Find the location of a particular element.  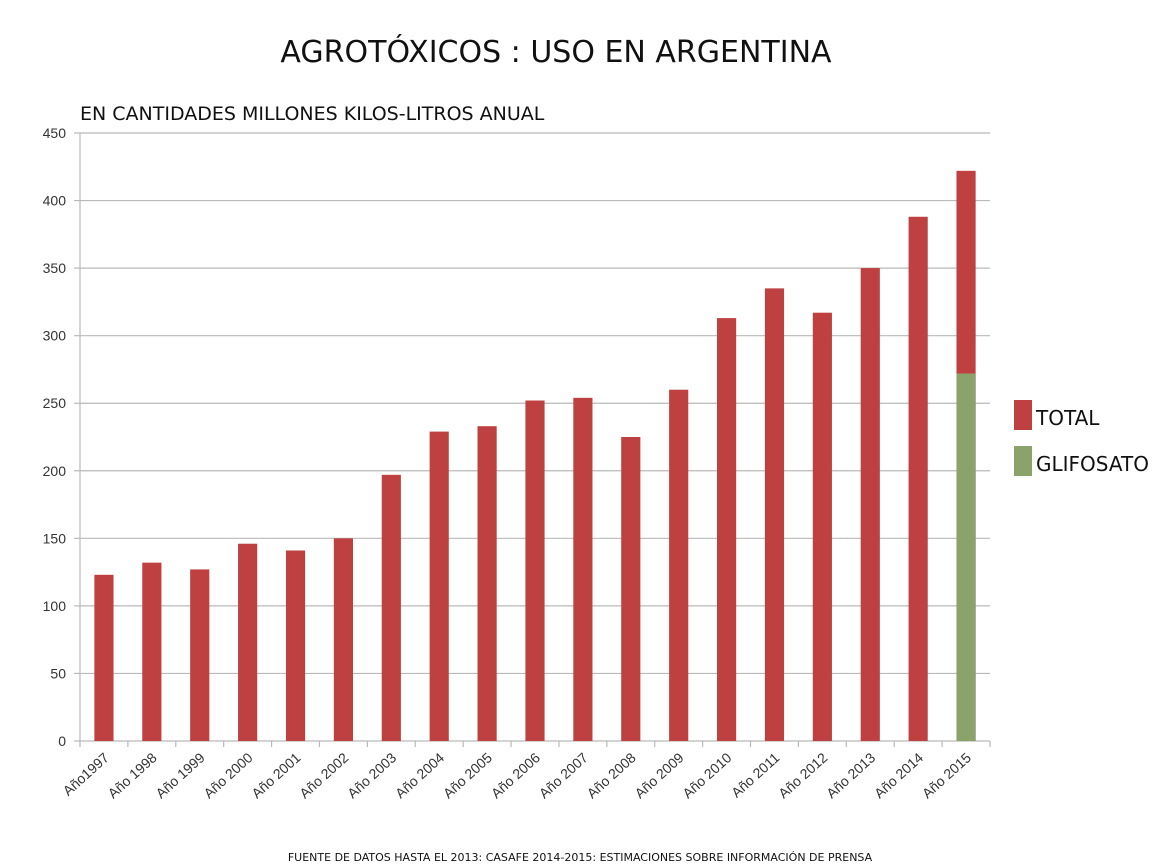

y-tick-label: 350 is located at coordinates (55, 268).